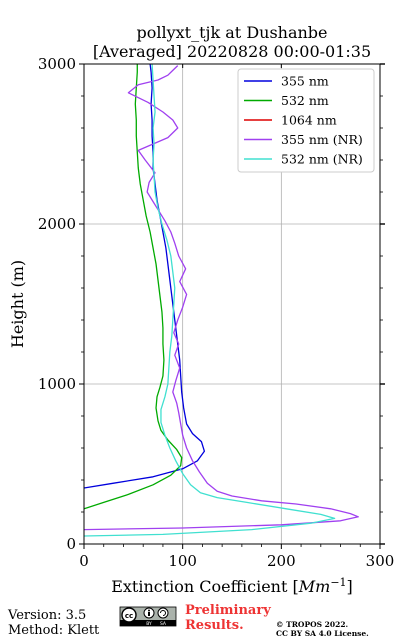 The width and height of the screenshot is (400, 640). Describe the element at coordinates (322, 633) in the screenshot. I see `copyright-line-2: CC BY SA 4.0 License.` at that location.